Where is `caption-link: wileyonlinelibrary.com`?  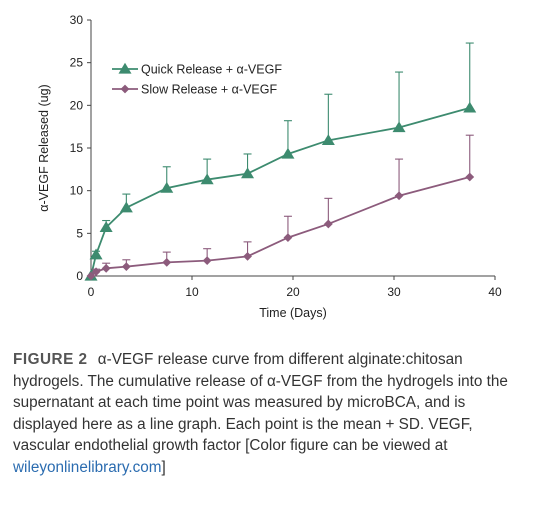 caption-link: wileyonlinelibrary.com is located at coordinates (87, 467).